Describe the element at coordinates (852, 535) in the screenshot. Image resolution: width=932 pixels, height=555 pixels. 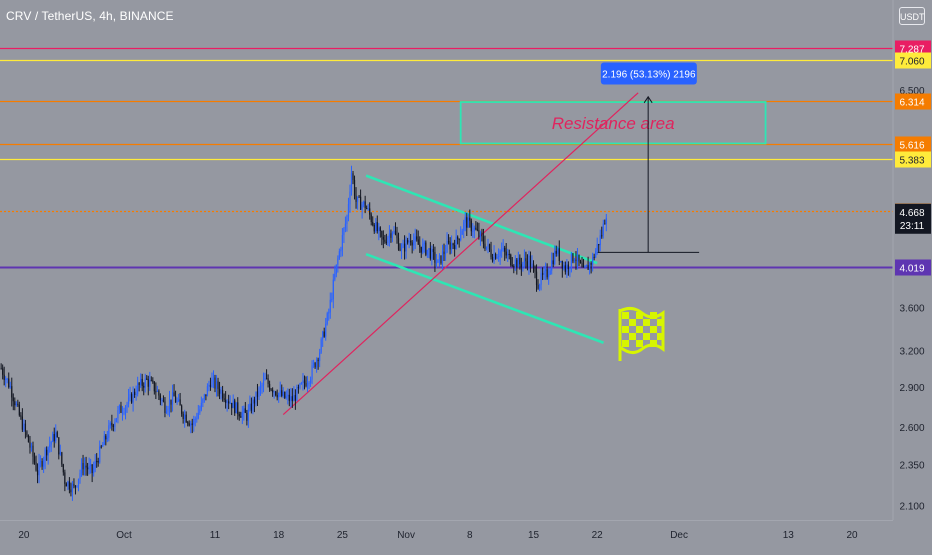
I see `x-tick-label: 20` at that location.